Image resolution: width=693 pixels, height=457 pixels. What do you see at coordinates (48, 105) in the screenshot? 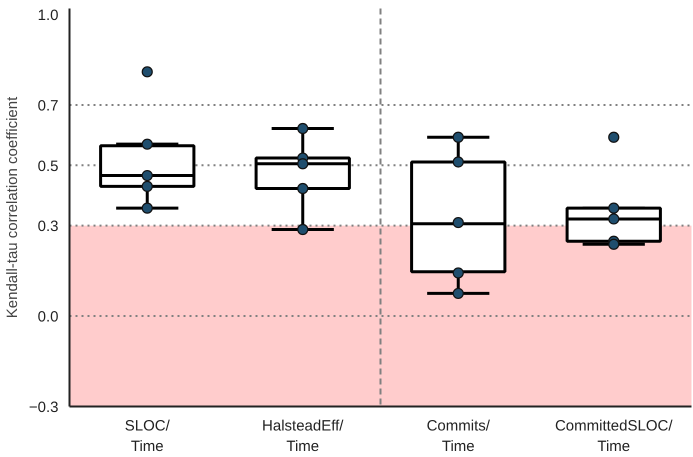
I see `y-tick-label: 0.7` at bounding box center [48, 105].